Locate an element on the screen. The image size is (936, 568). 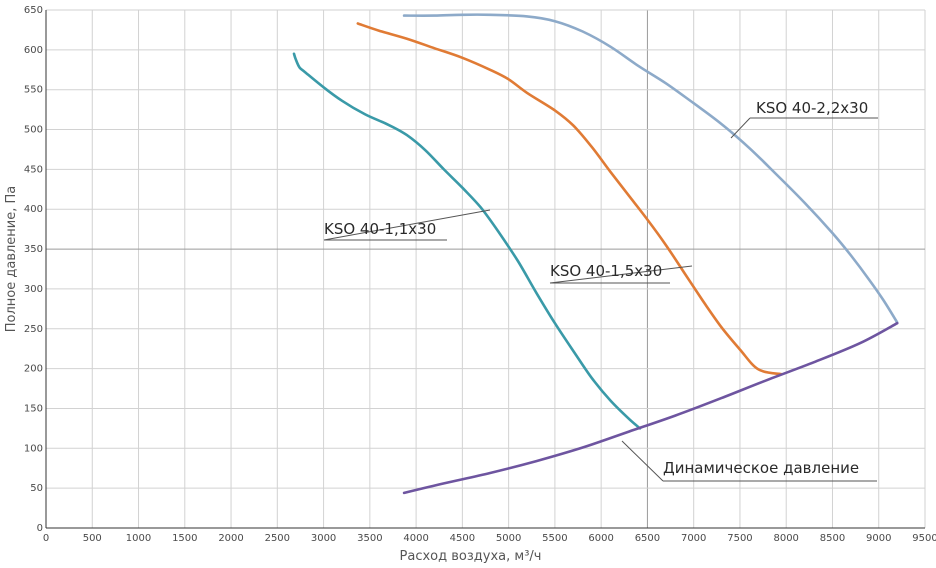
x-axis-title: Расход воздуха, м³/ч is located at coordinates (471, 556).